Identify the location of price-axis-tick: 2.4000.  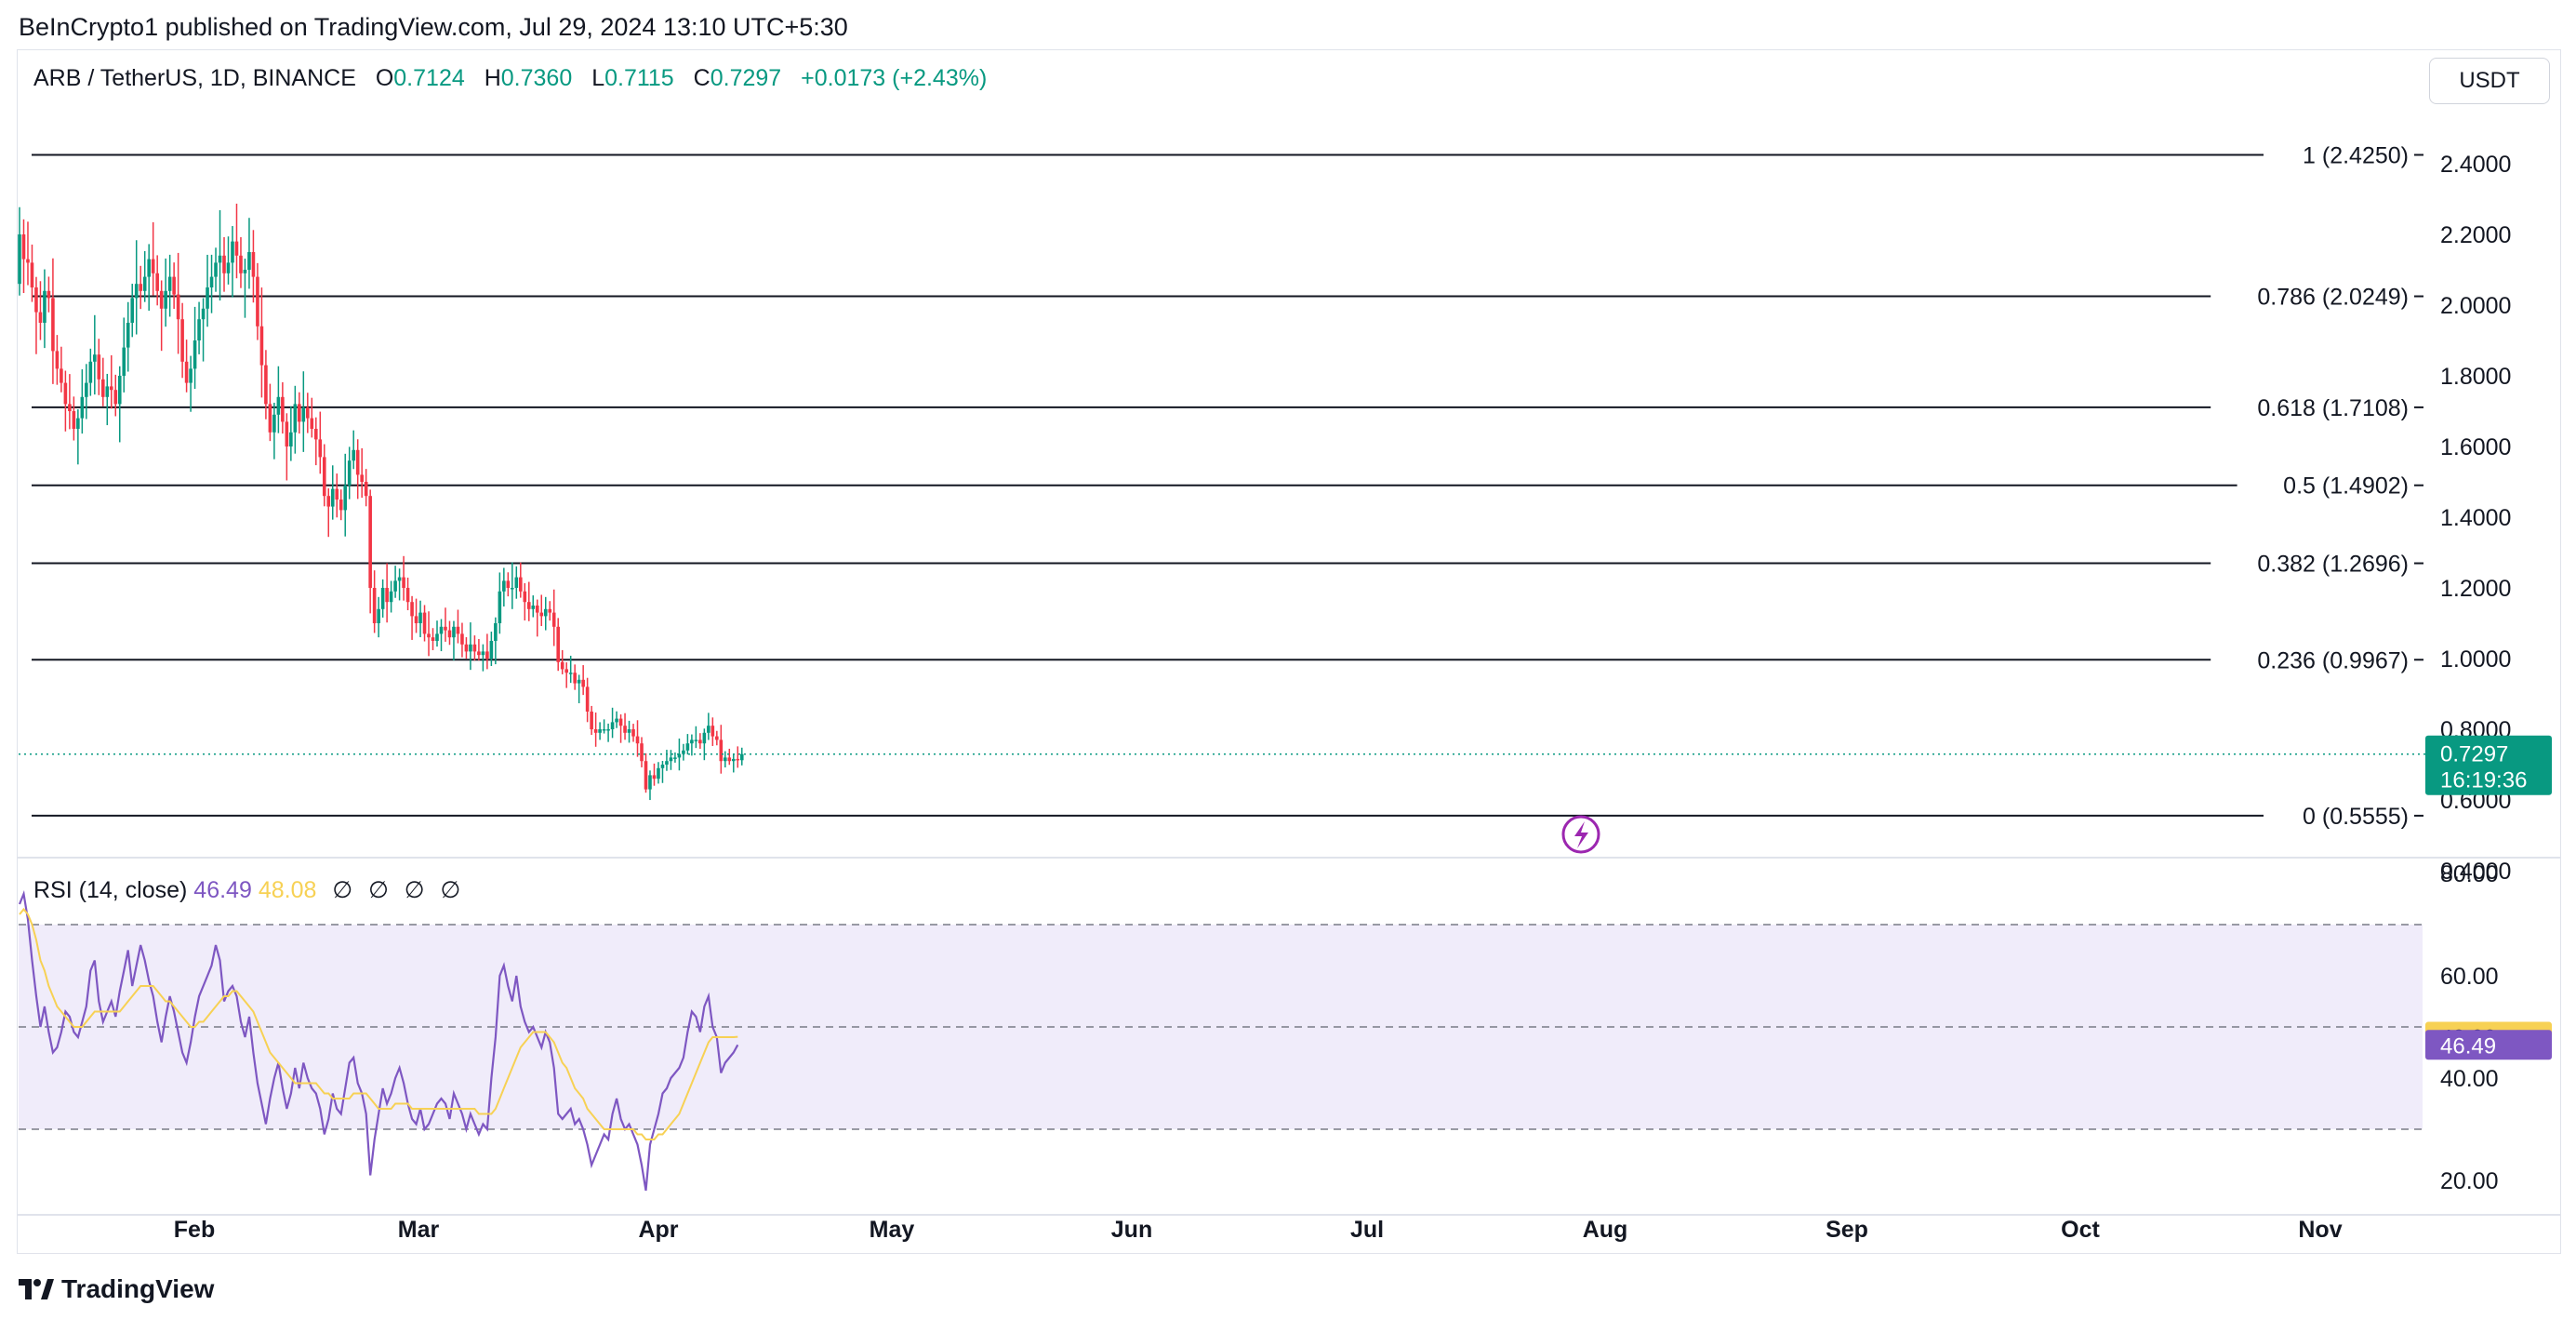
(2475, 165).